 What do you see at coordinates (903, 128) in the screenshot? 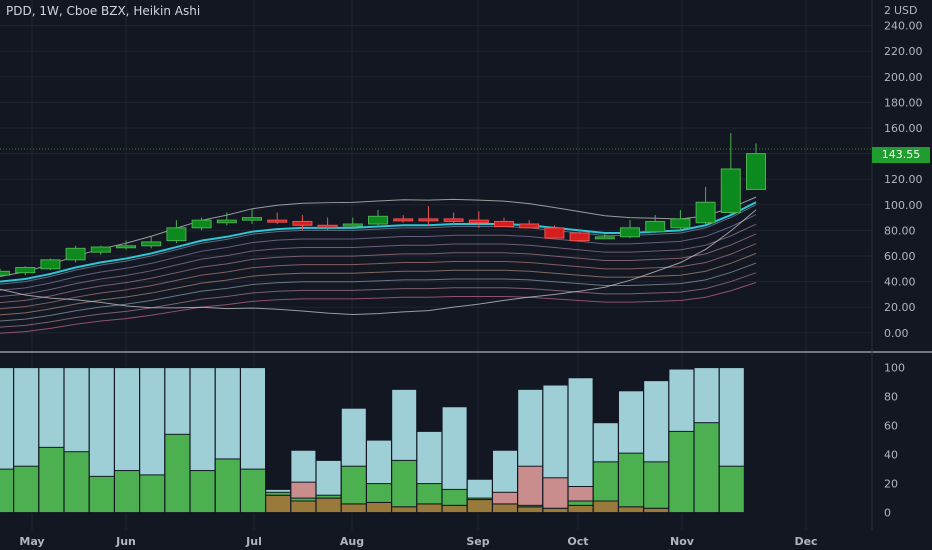
I see `price-tick-label: 160.00` at bounding box center [903, 128].